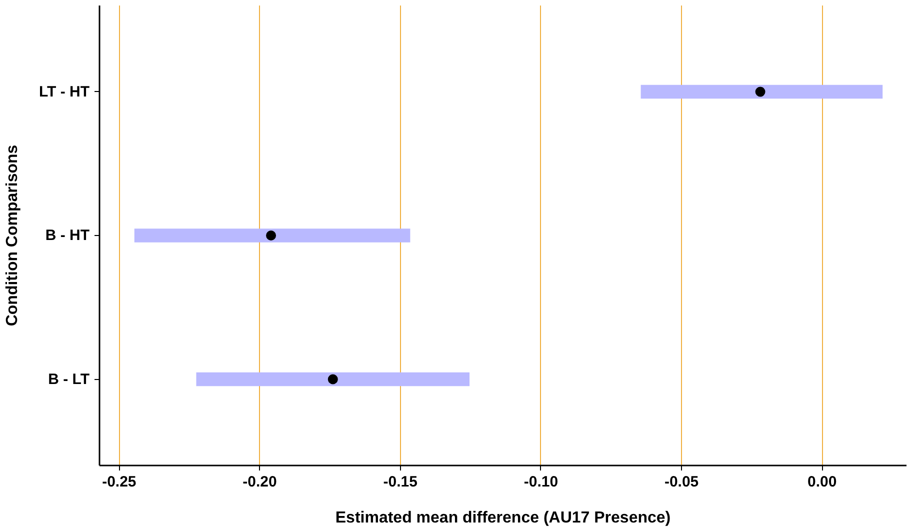  What do you see at coordinates (67, 235) in the screenshot?
I see `y-tick-label: B - HT` at bounding box center [67, 235].